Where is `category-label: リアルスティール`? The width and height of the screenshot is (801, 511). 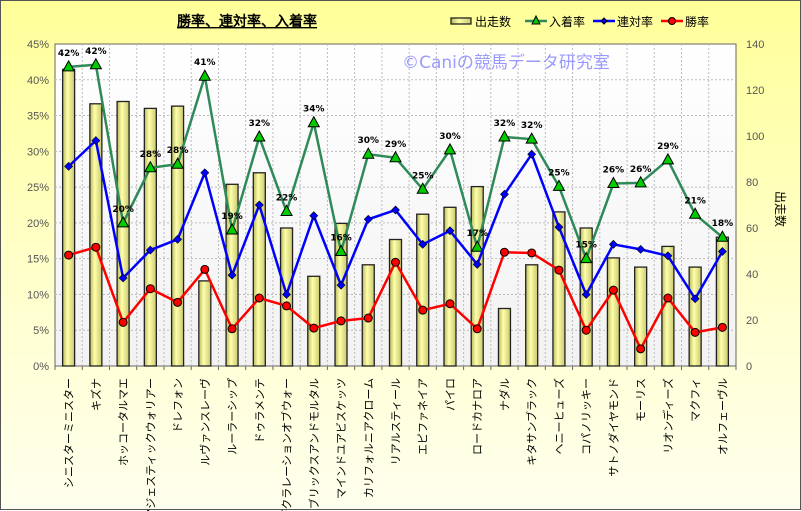 category-label: リアルスティール is located at coordinates (396, 421).